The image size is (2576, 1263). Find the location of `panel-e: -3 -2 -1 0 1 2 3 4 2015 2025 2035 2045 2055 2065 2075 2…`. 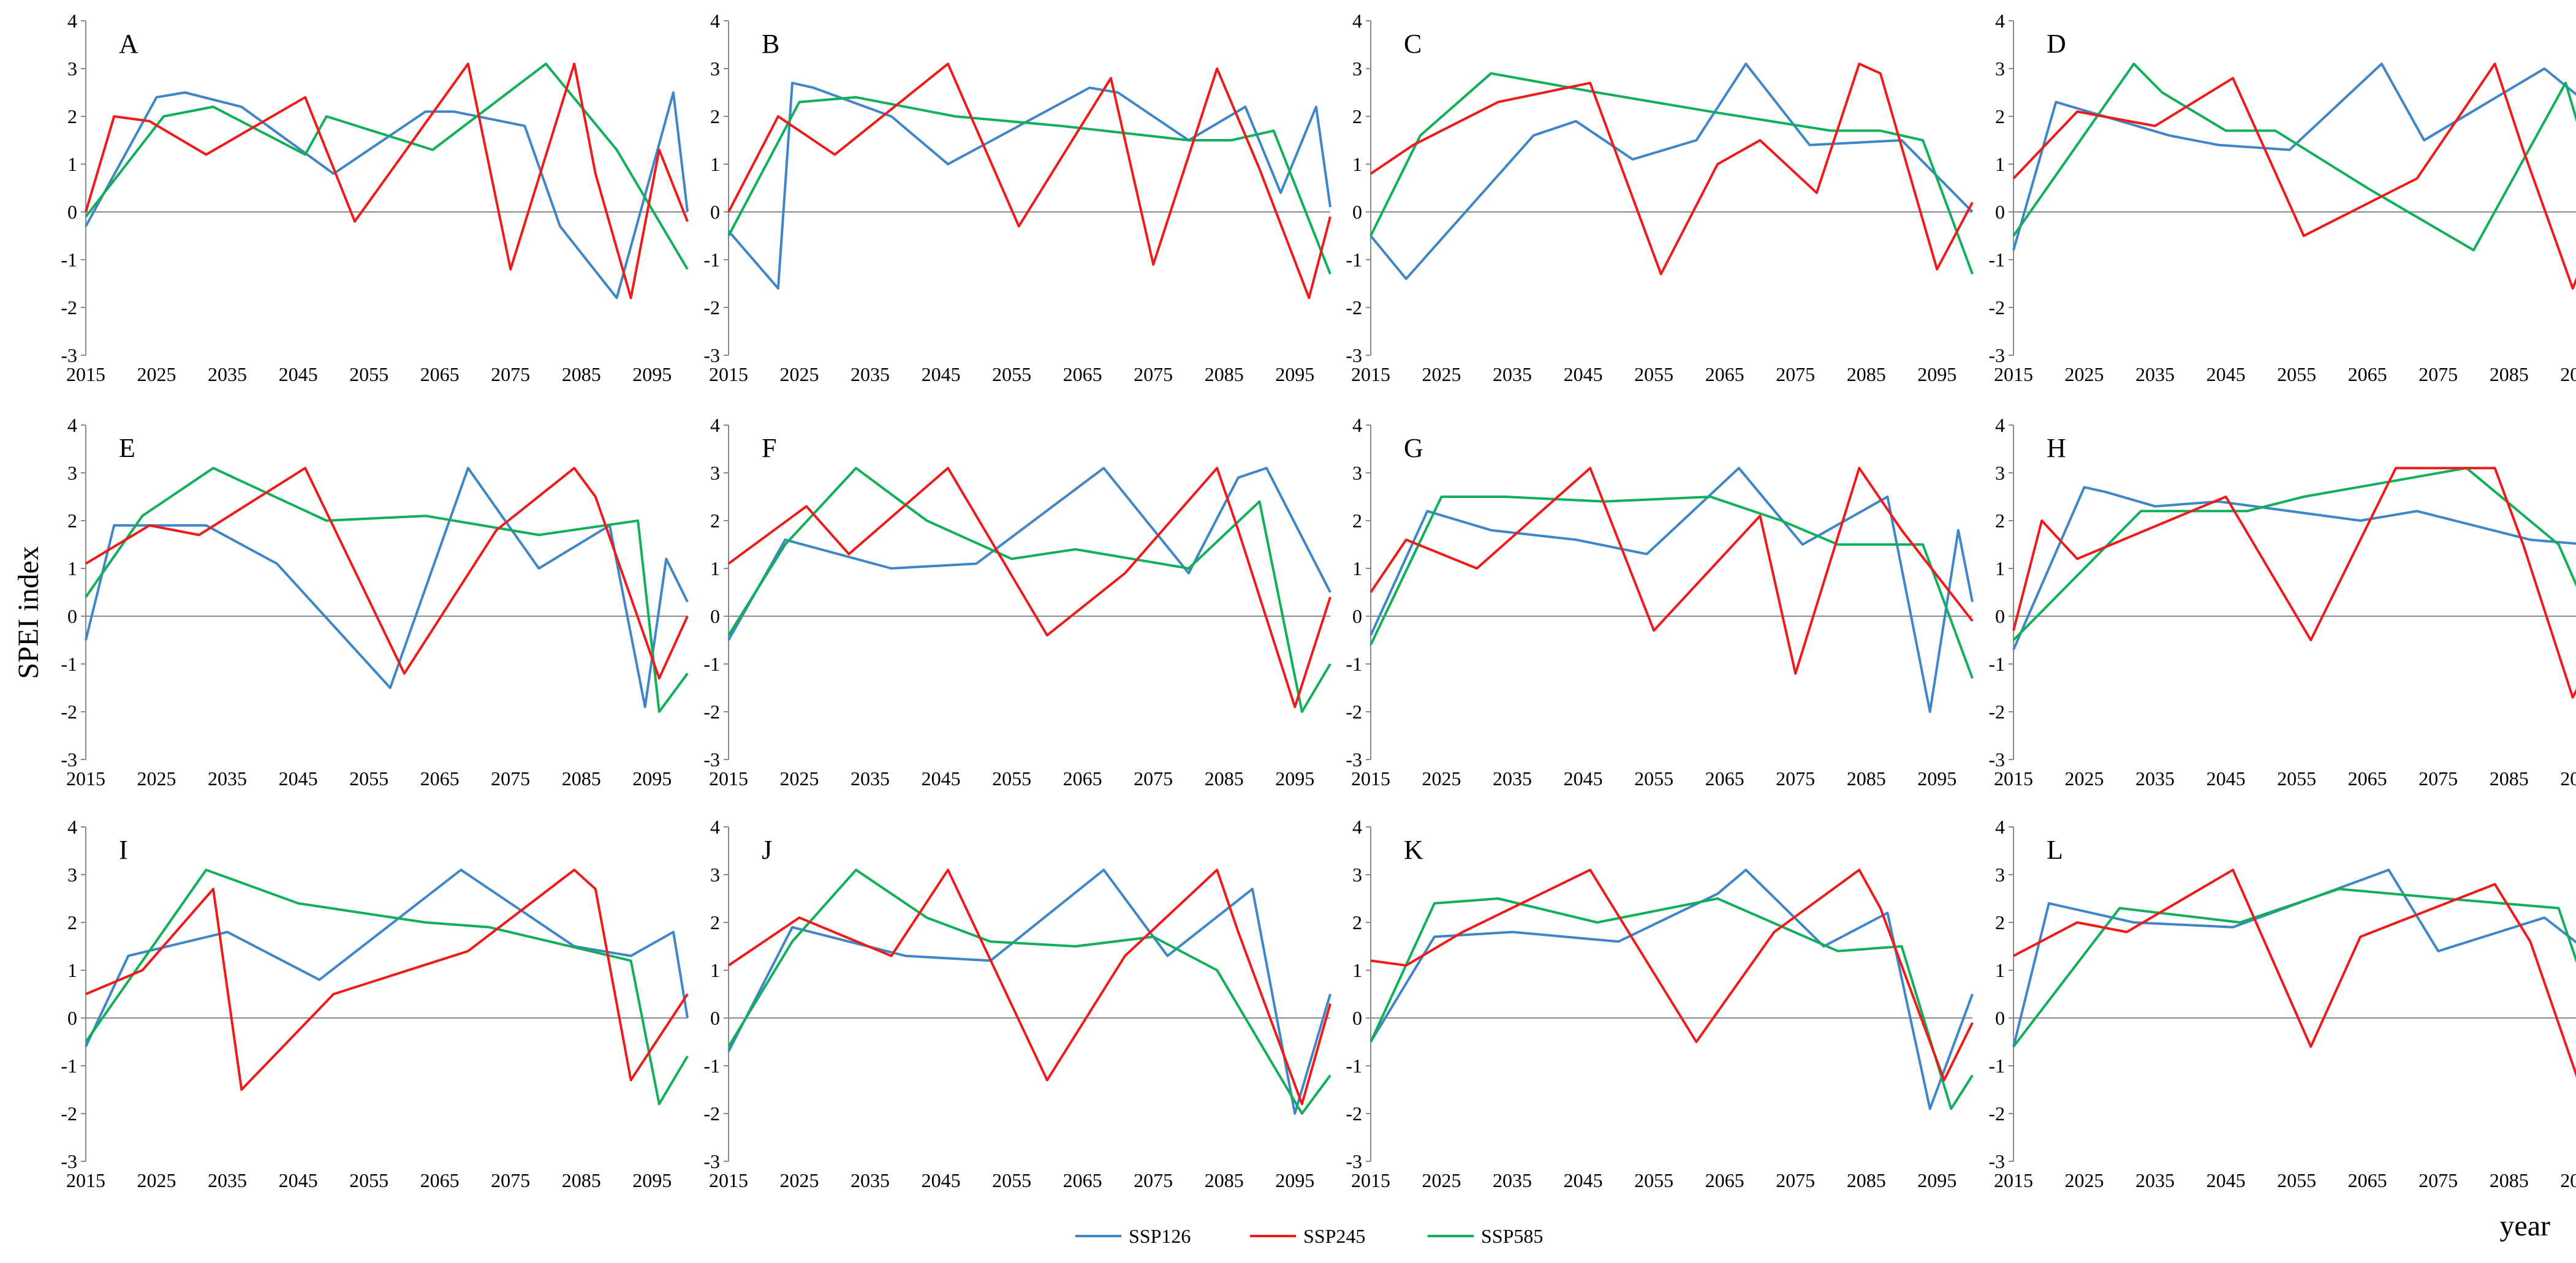

panel-e: -3 -2 -1 0 1 2 3 4 2015 2025 2035 2045 2055 2065 2075 2… is located at coordinates (375, 602).